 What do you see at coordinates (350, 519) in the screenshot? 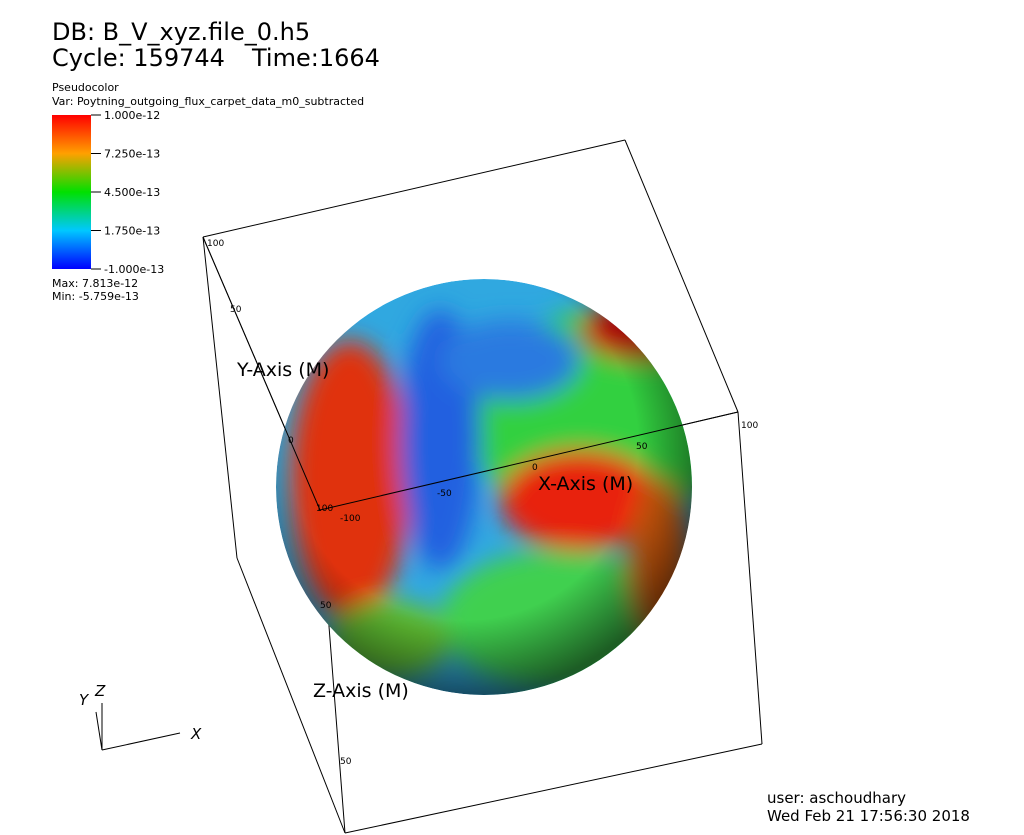
I see `x-tick-label: -100` at bounding box center [350, 519].